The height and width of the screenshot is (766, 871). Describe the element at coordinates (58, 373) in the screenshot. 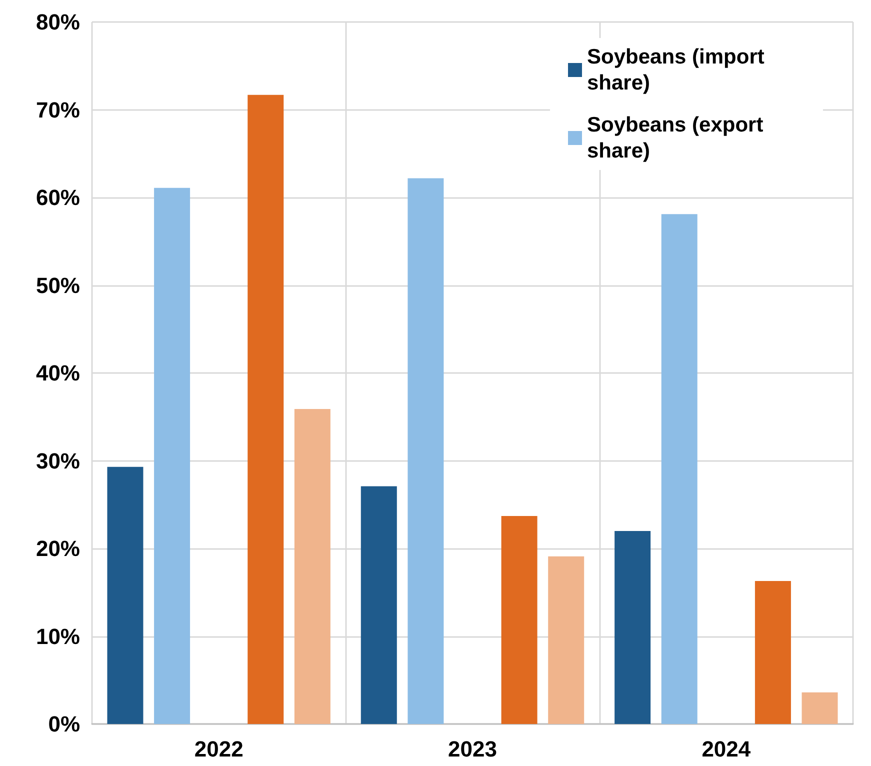

I see `y-tick-label: 40%` at that location.